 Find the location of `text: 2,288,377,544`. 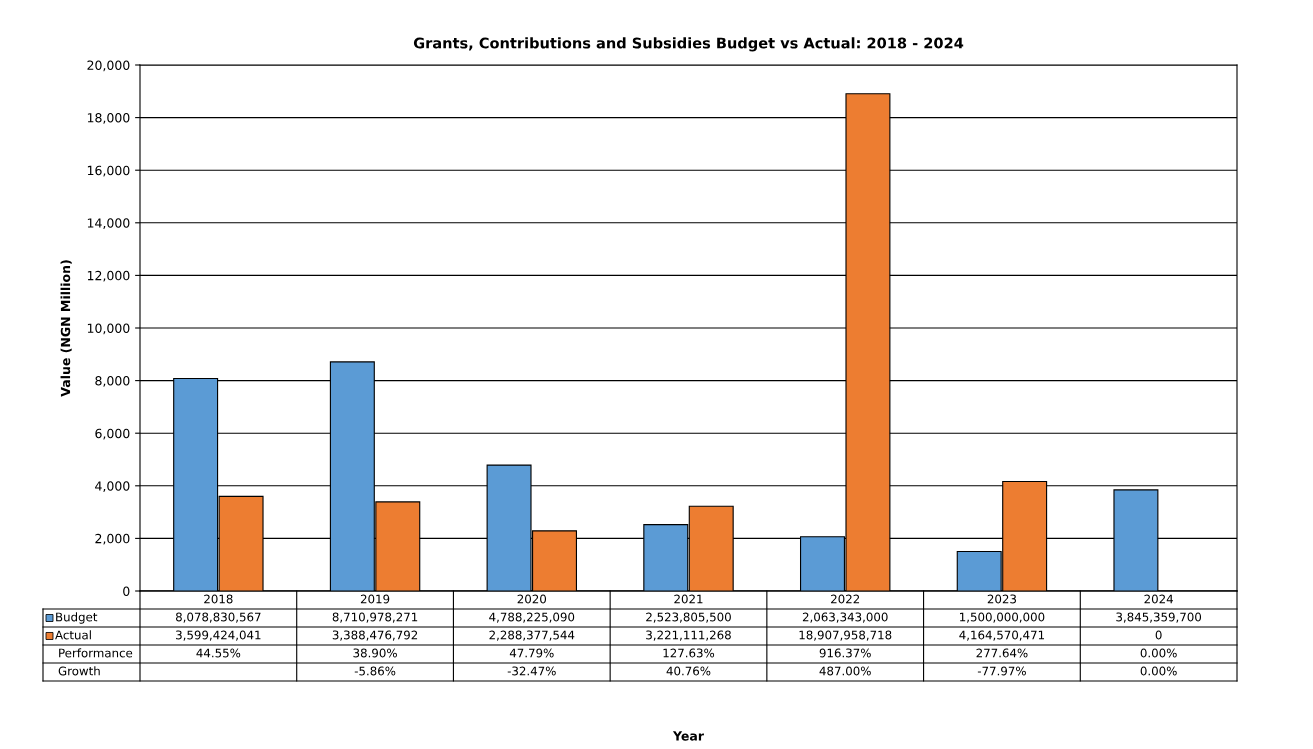

text: 2,288,377,544 is located at coordinates (532, 635).